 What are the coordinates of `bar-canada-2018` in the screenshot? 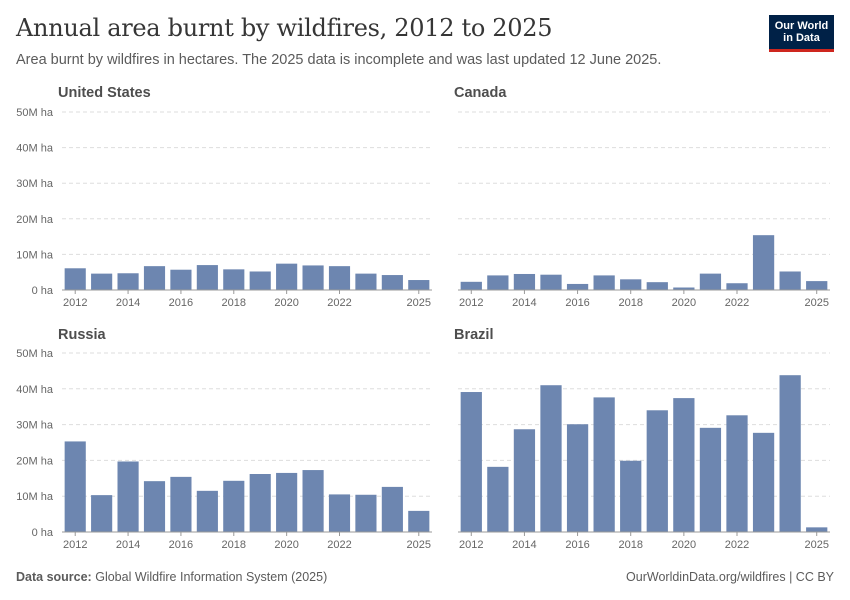 It's located at (631, 284).